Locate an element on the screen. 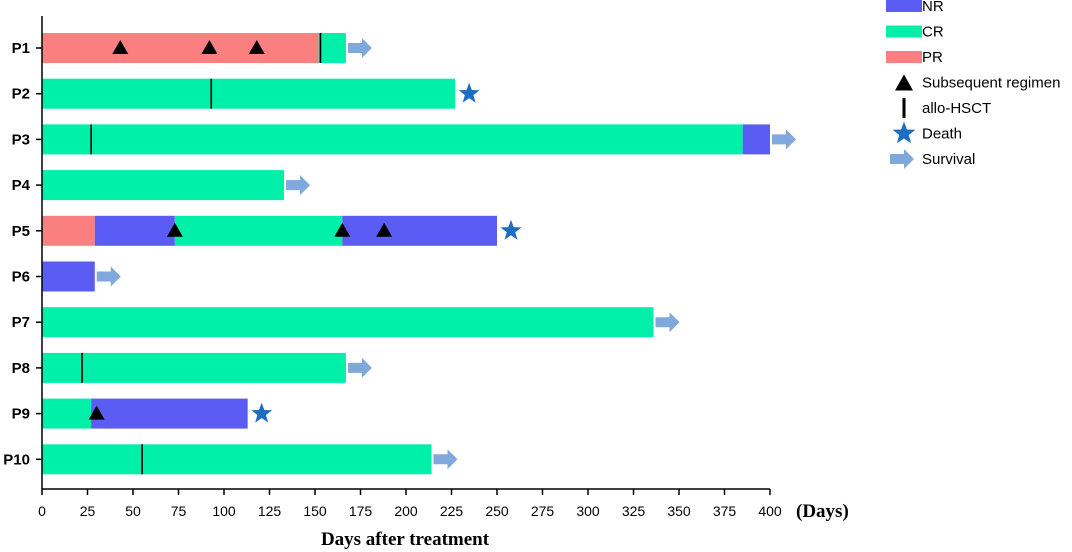  x-tick-label-300: 300 is located at coordinates (588, 511).